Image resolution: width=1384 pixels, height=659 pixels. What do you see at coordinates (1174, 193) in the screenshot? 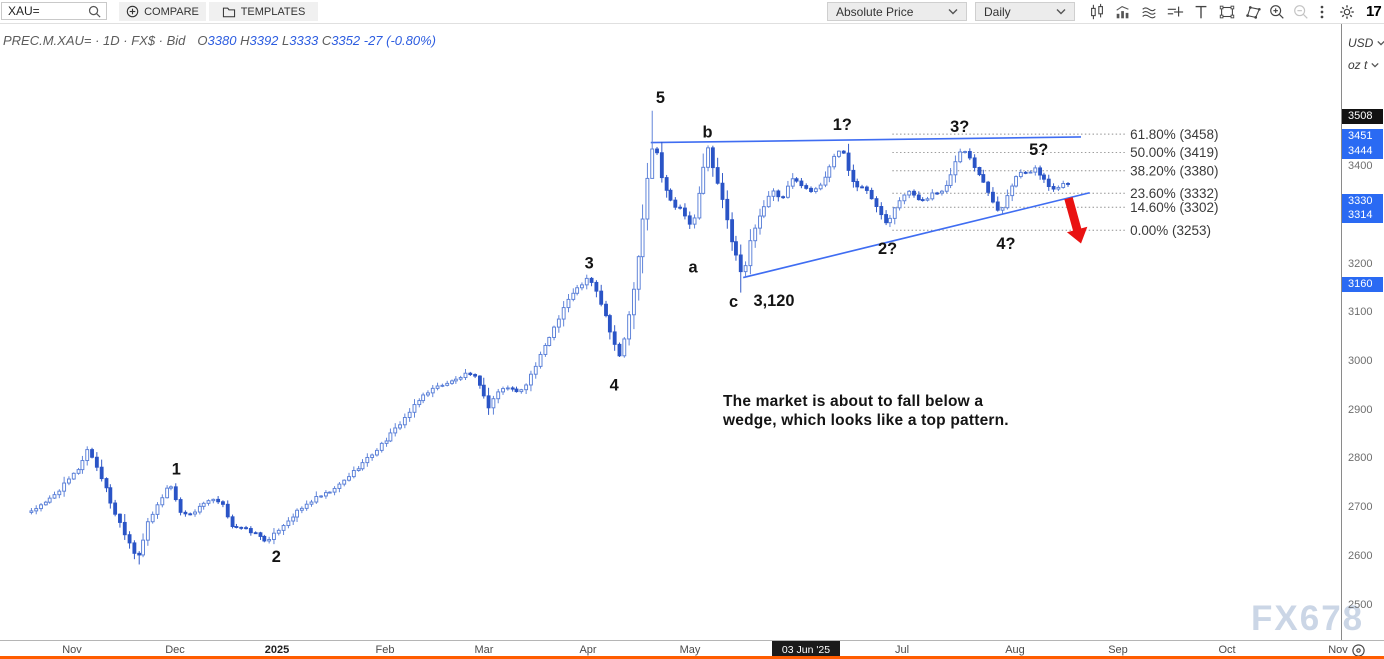
I see `fib-level-label: 23.60% (3332)` at bounding box center [1174, 193].